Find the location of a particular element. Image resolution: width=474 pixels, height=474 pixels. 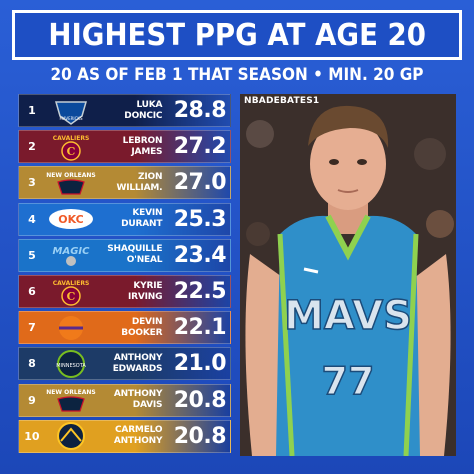

ranking-row: 2 CAVALIERS C LEBRON JAMES 27.2 is located at coordinates (124, 147).